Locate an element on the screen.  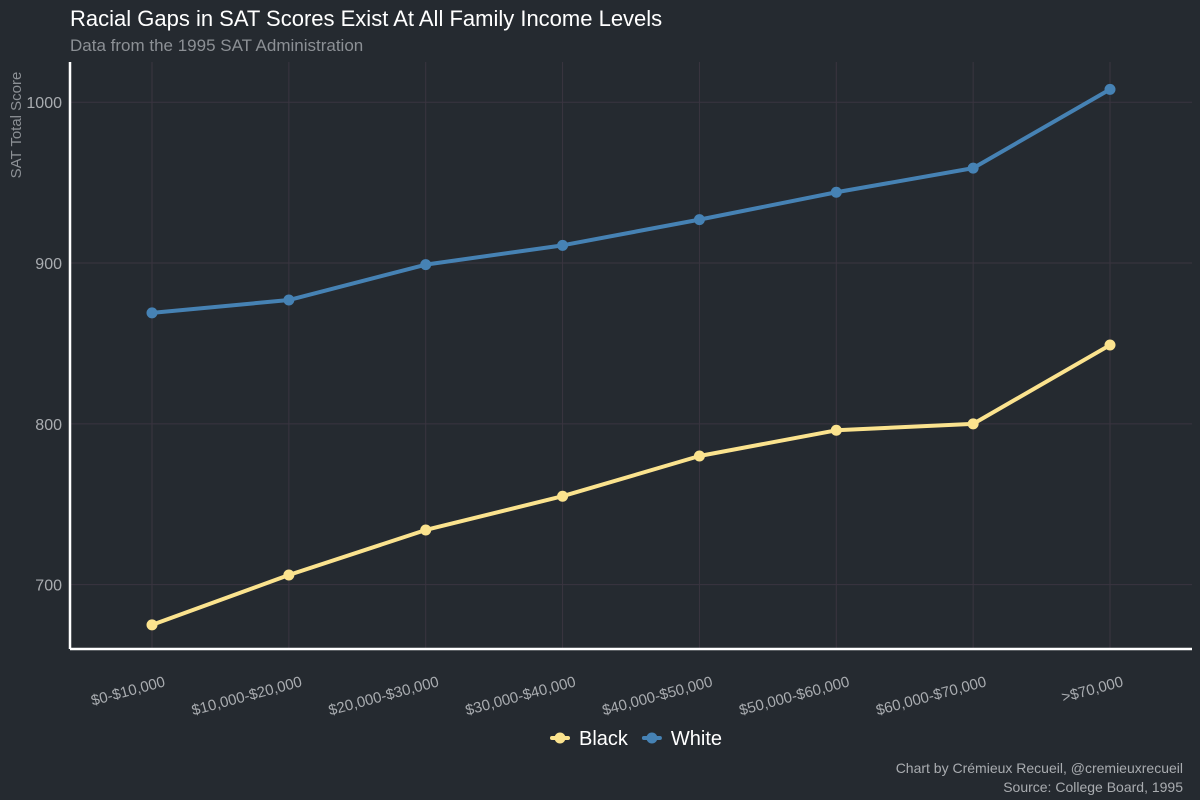
x-tick-label: $50,000-$60,000 is located at coordinates (794, 696).